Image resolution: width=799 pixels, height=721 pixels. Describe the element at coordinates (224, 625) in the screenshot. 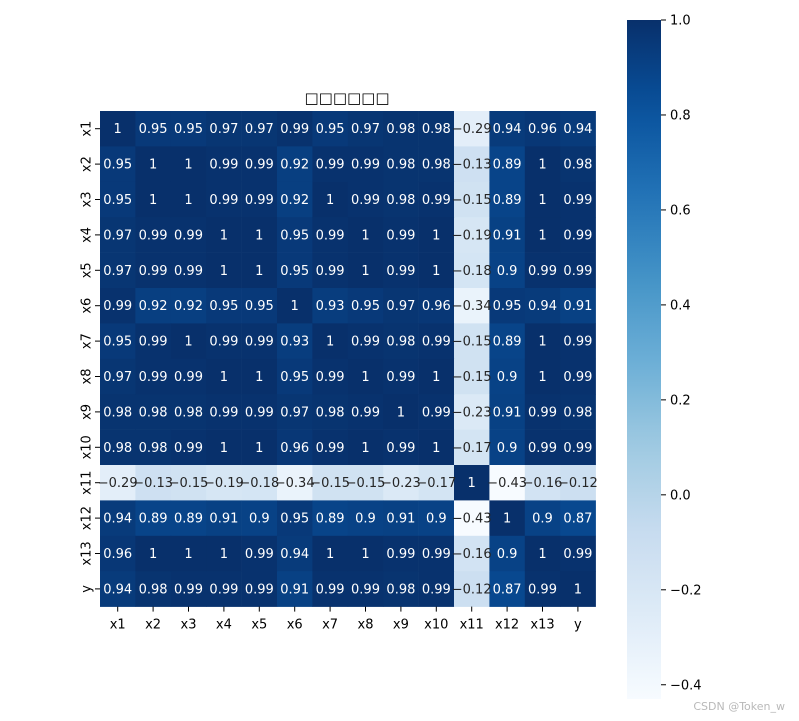

I see `x-tick-label: x4` at that location.